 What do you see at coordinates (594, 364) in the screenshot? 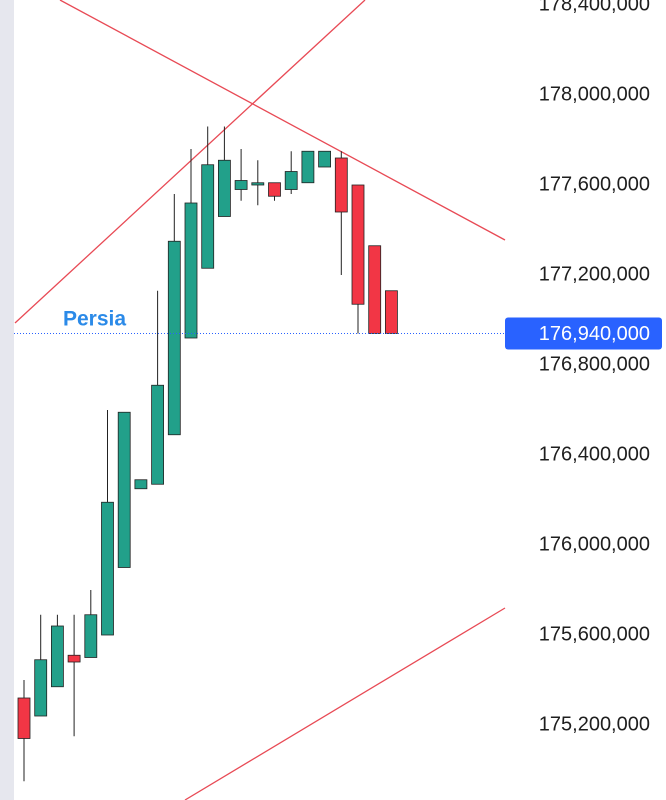
I see `y-tick-label: 176,800,000` at bounding box center [594, 364].